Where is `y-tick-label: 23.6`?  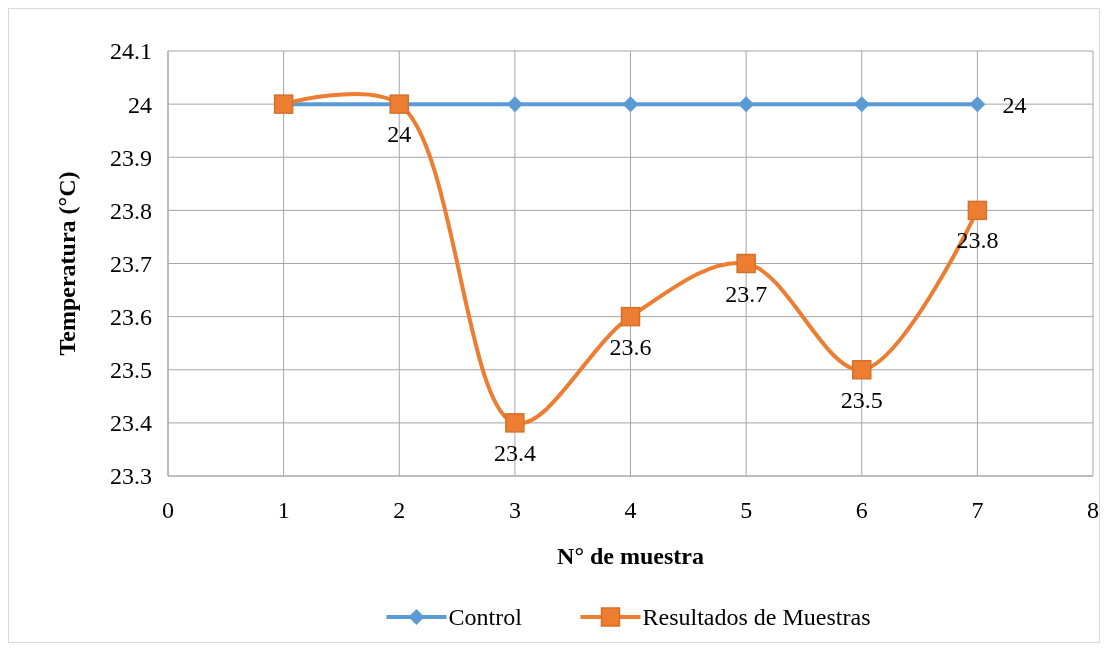 y-tick-label: 23.6 is located at coordinates (131, 317).